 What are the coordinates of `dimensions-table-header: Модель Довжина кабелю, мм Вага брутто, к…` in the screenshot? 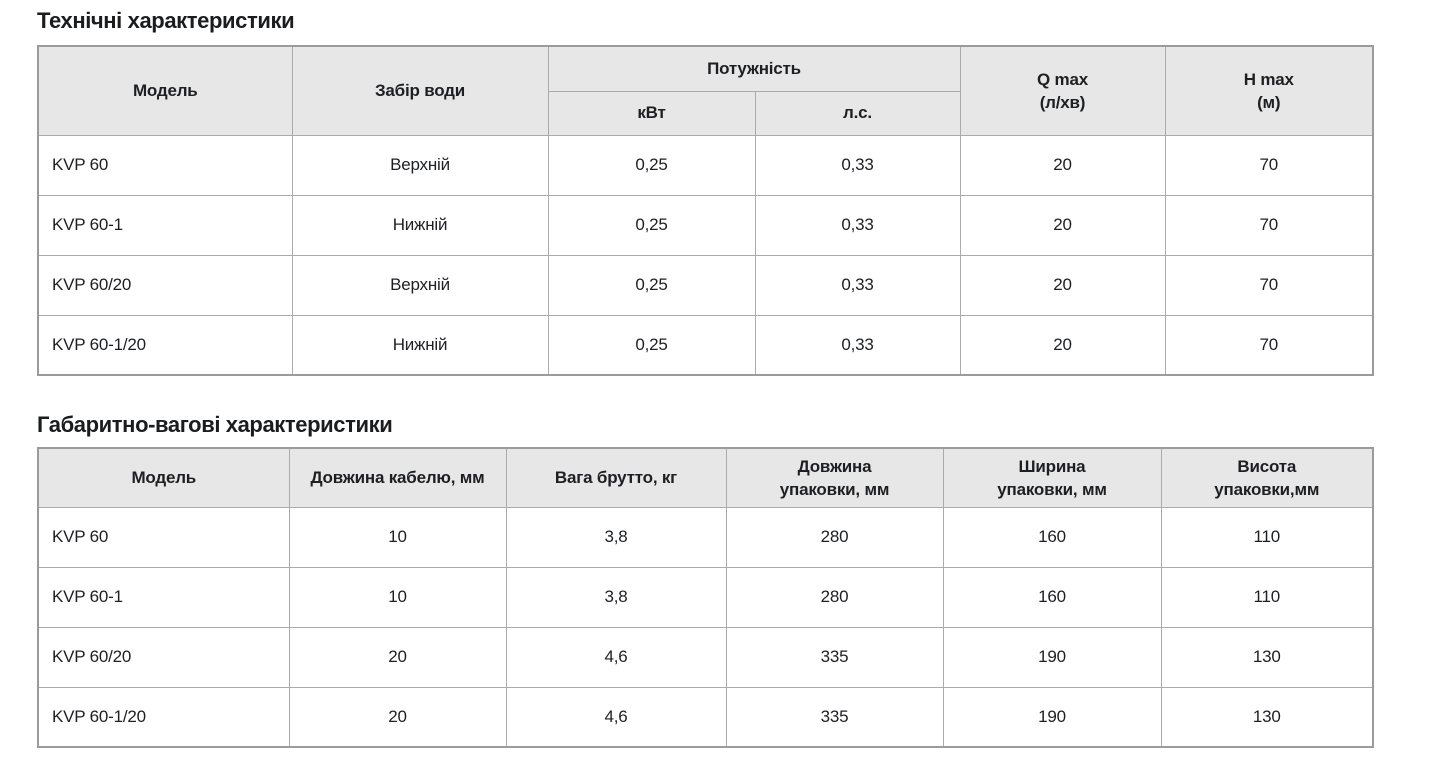 It's located at (705, 477).